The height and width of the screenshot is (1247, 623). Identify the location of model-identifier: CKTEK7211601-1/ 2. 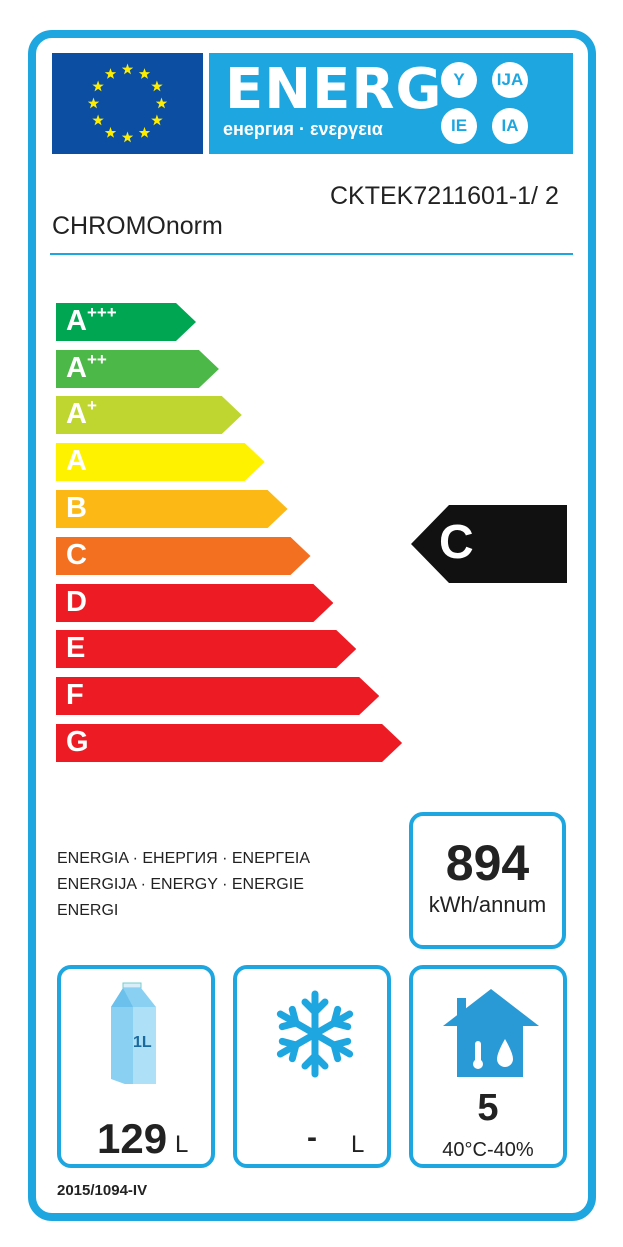
(444, 196).